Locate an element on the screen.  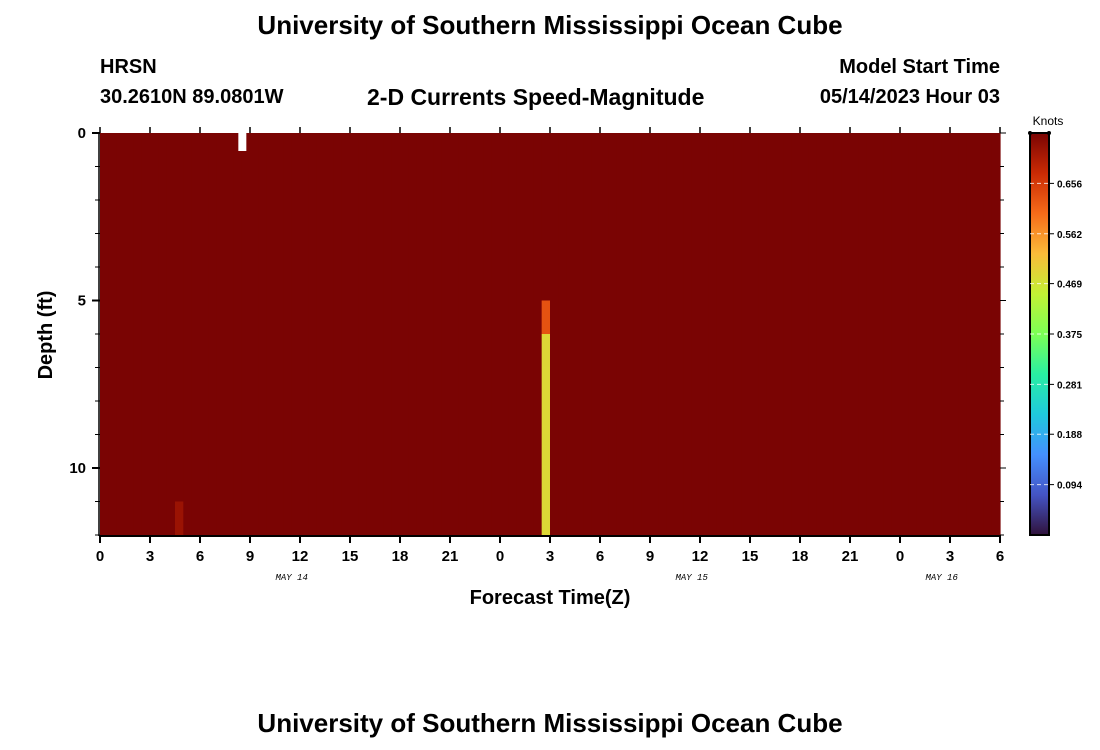
date-label: MAY 14 is located at coordinates (291, 578).